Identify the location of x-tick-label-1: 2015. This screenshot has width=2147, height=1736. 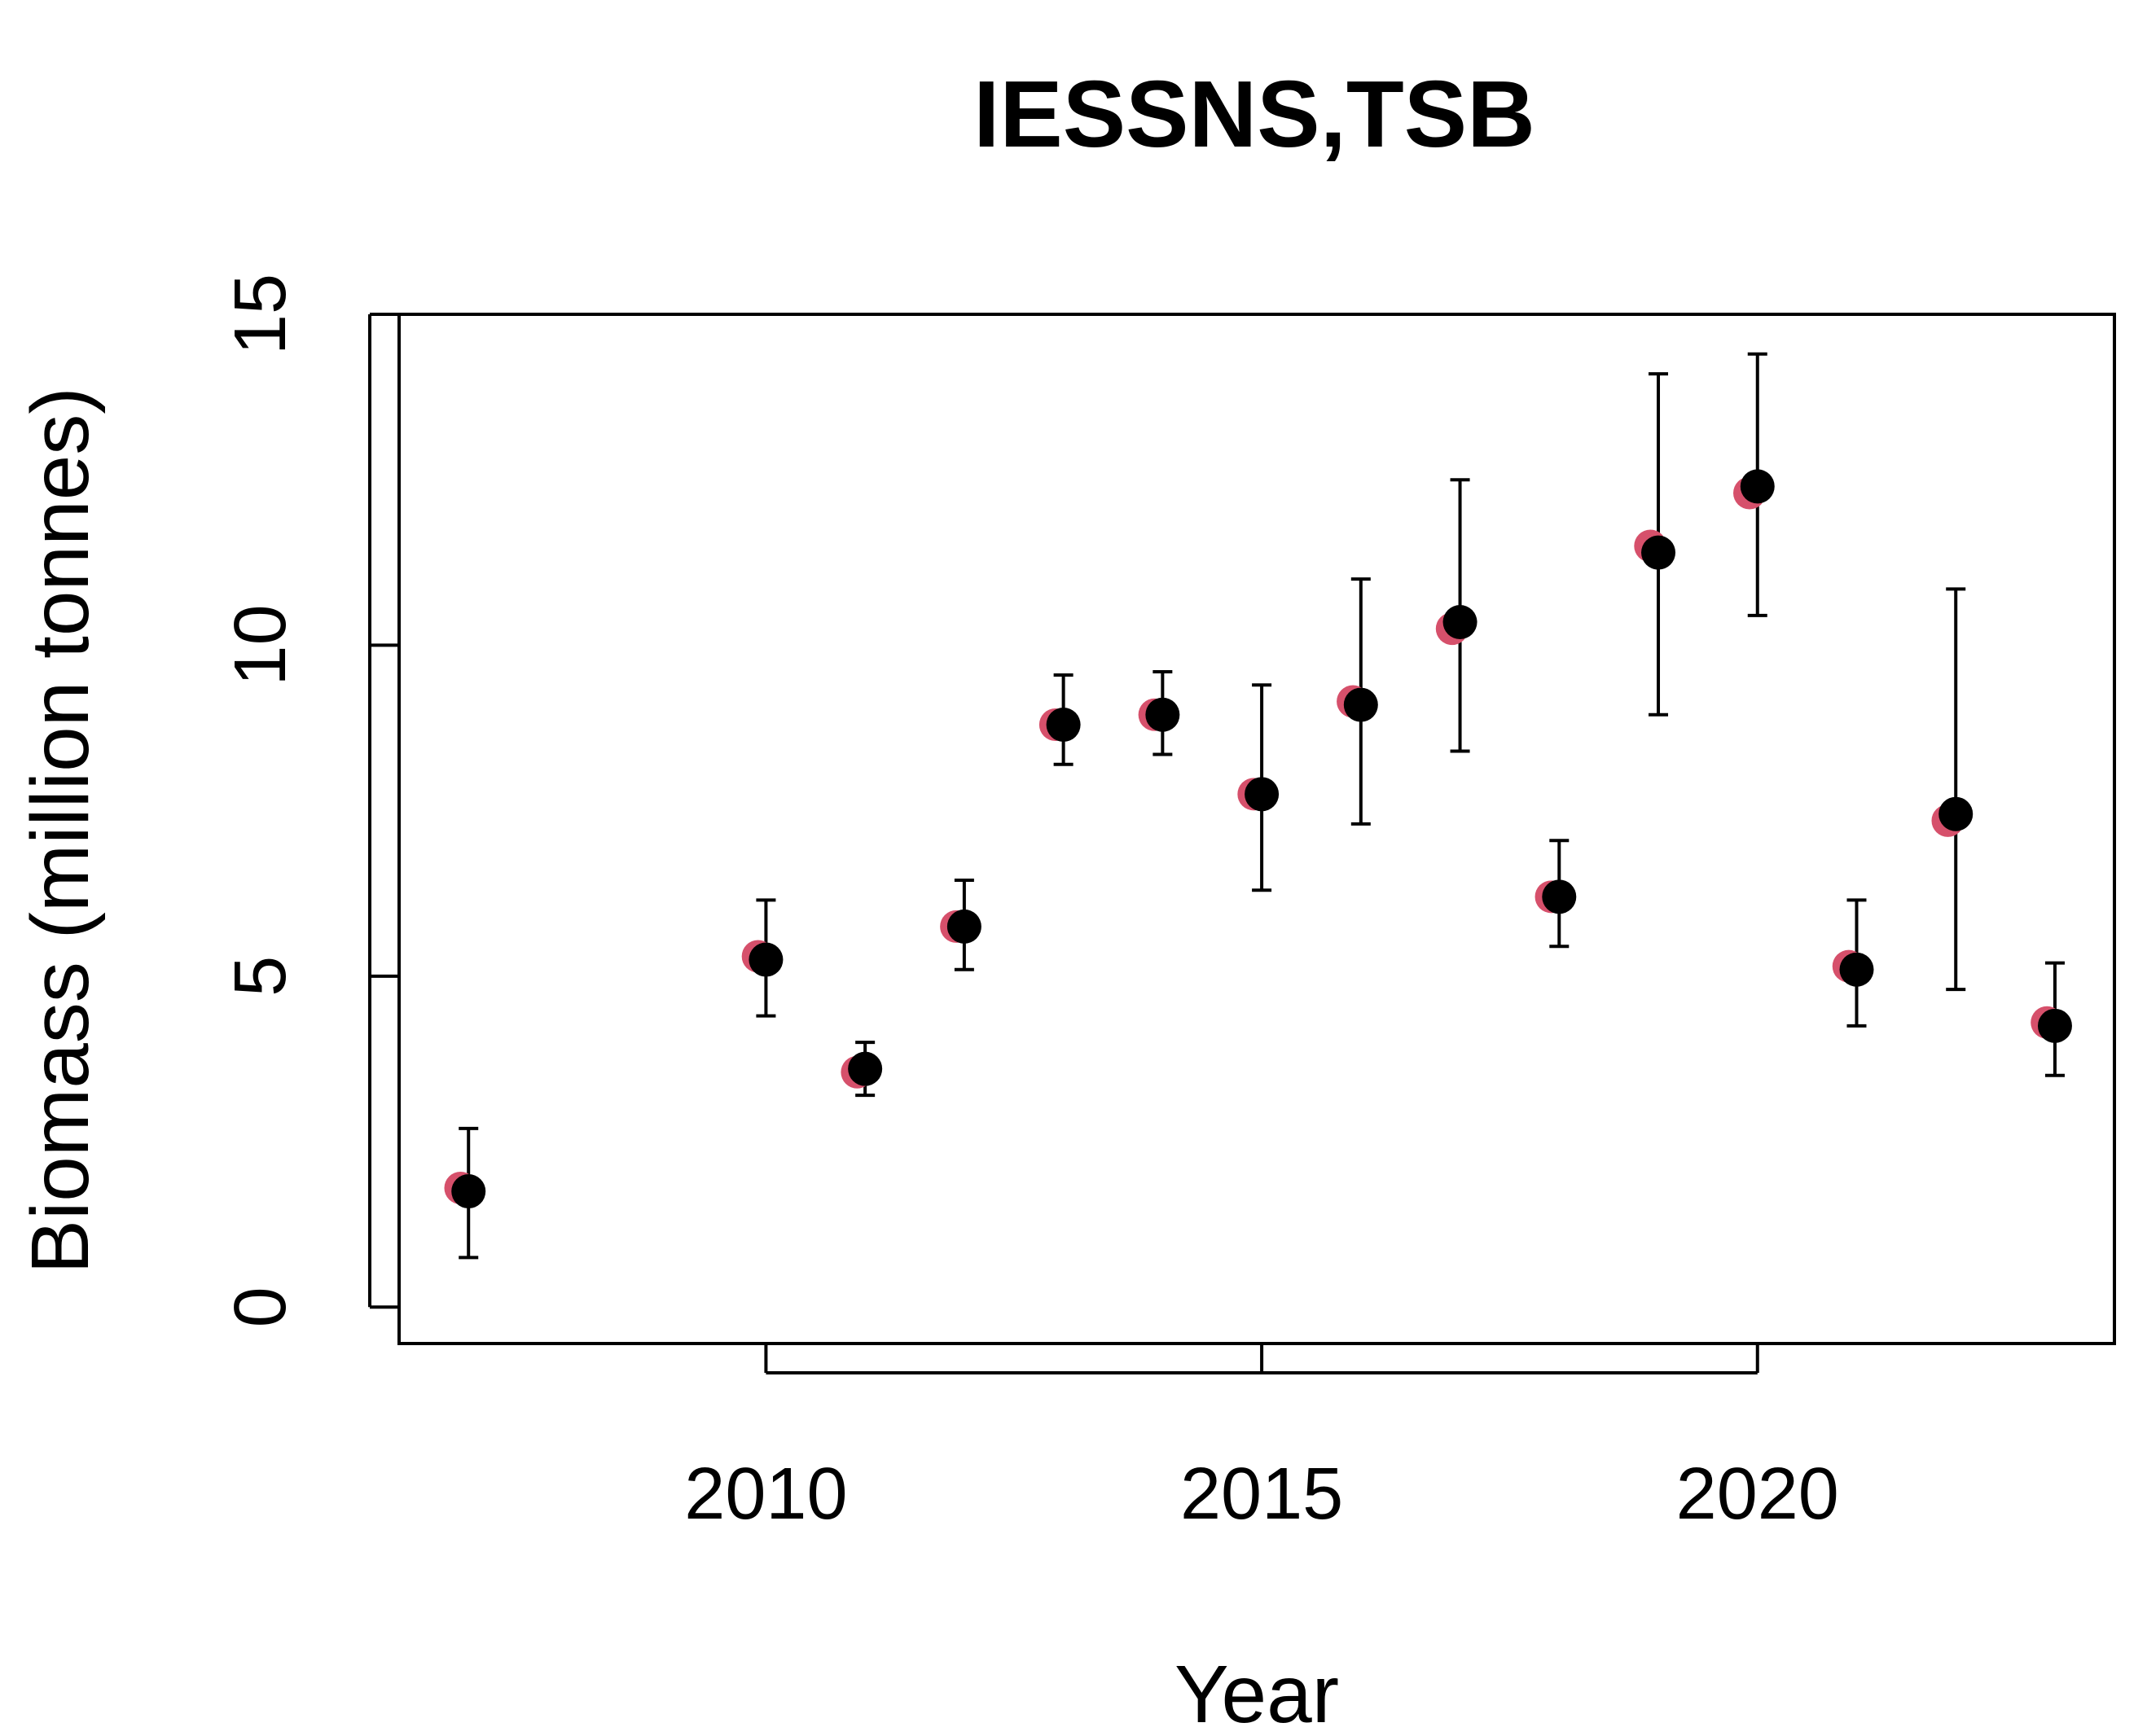
(1262, 1494).